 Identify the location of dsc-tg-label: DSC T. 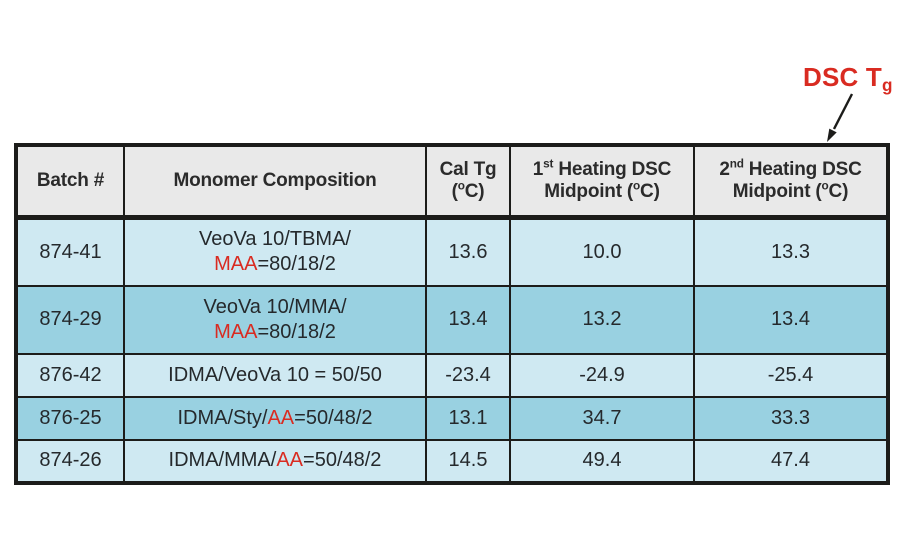
(842, 77).